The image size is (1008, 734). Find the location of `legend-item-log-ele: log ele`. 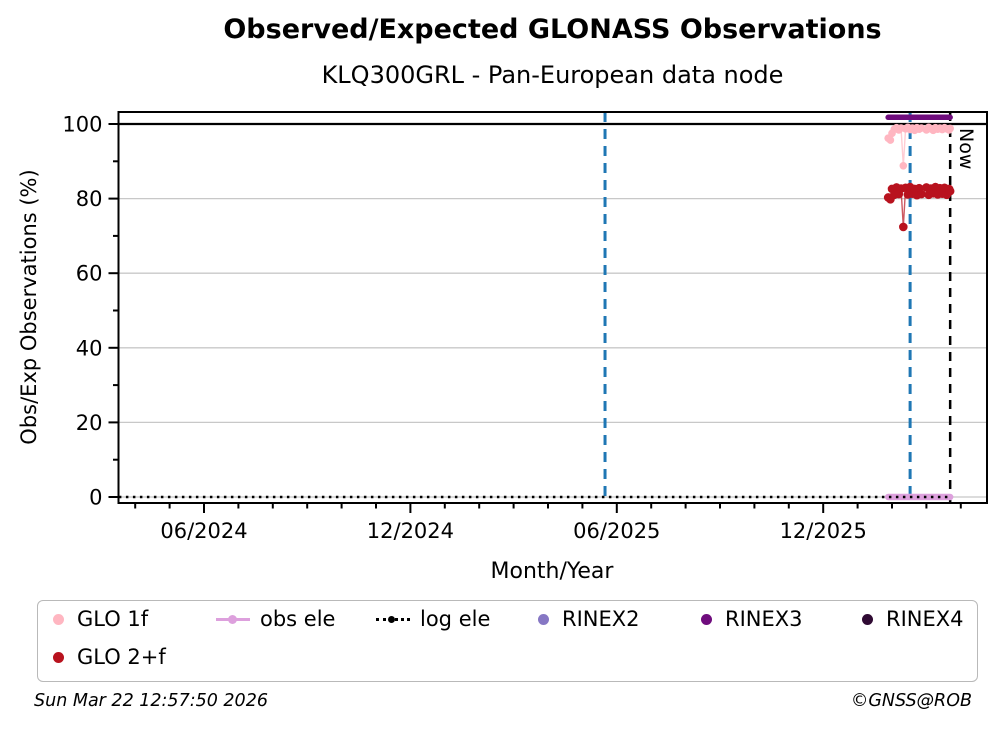

legend-item-log-ele: log ele is located at coordinates (433, 619).